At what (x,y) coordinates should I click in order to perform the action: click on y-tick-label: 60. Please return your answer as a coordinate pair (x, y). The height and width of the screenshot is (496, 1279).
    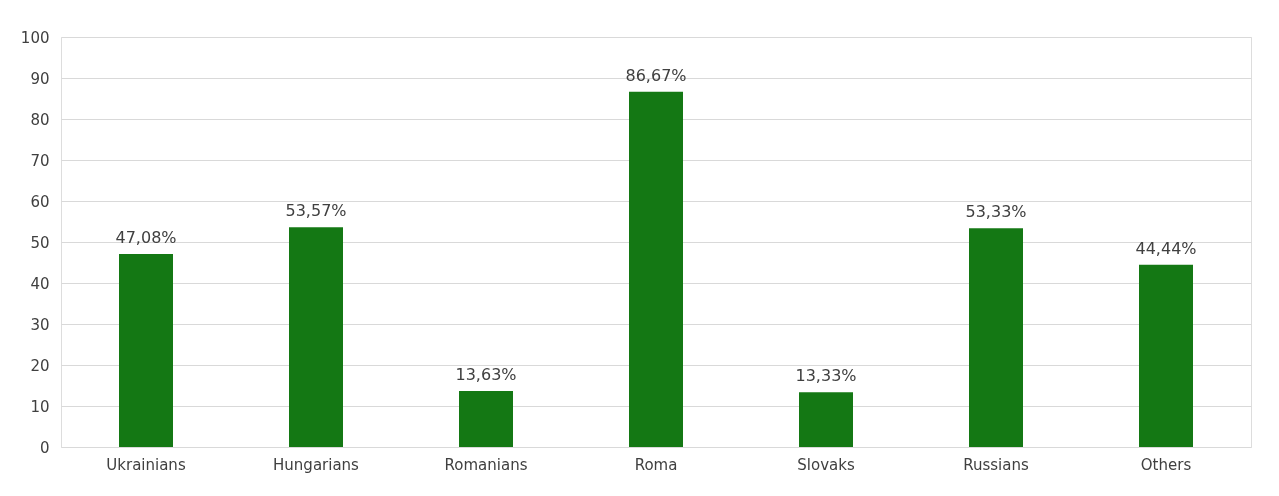
    Looking at the image, I should click on (40, 201).